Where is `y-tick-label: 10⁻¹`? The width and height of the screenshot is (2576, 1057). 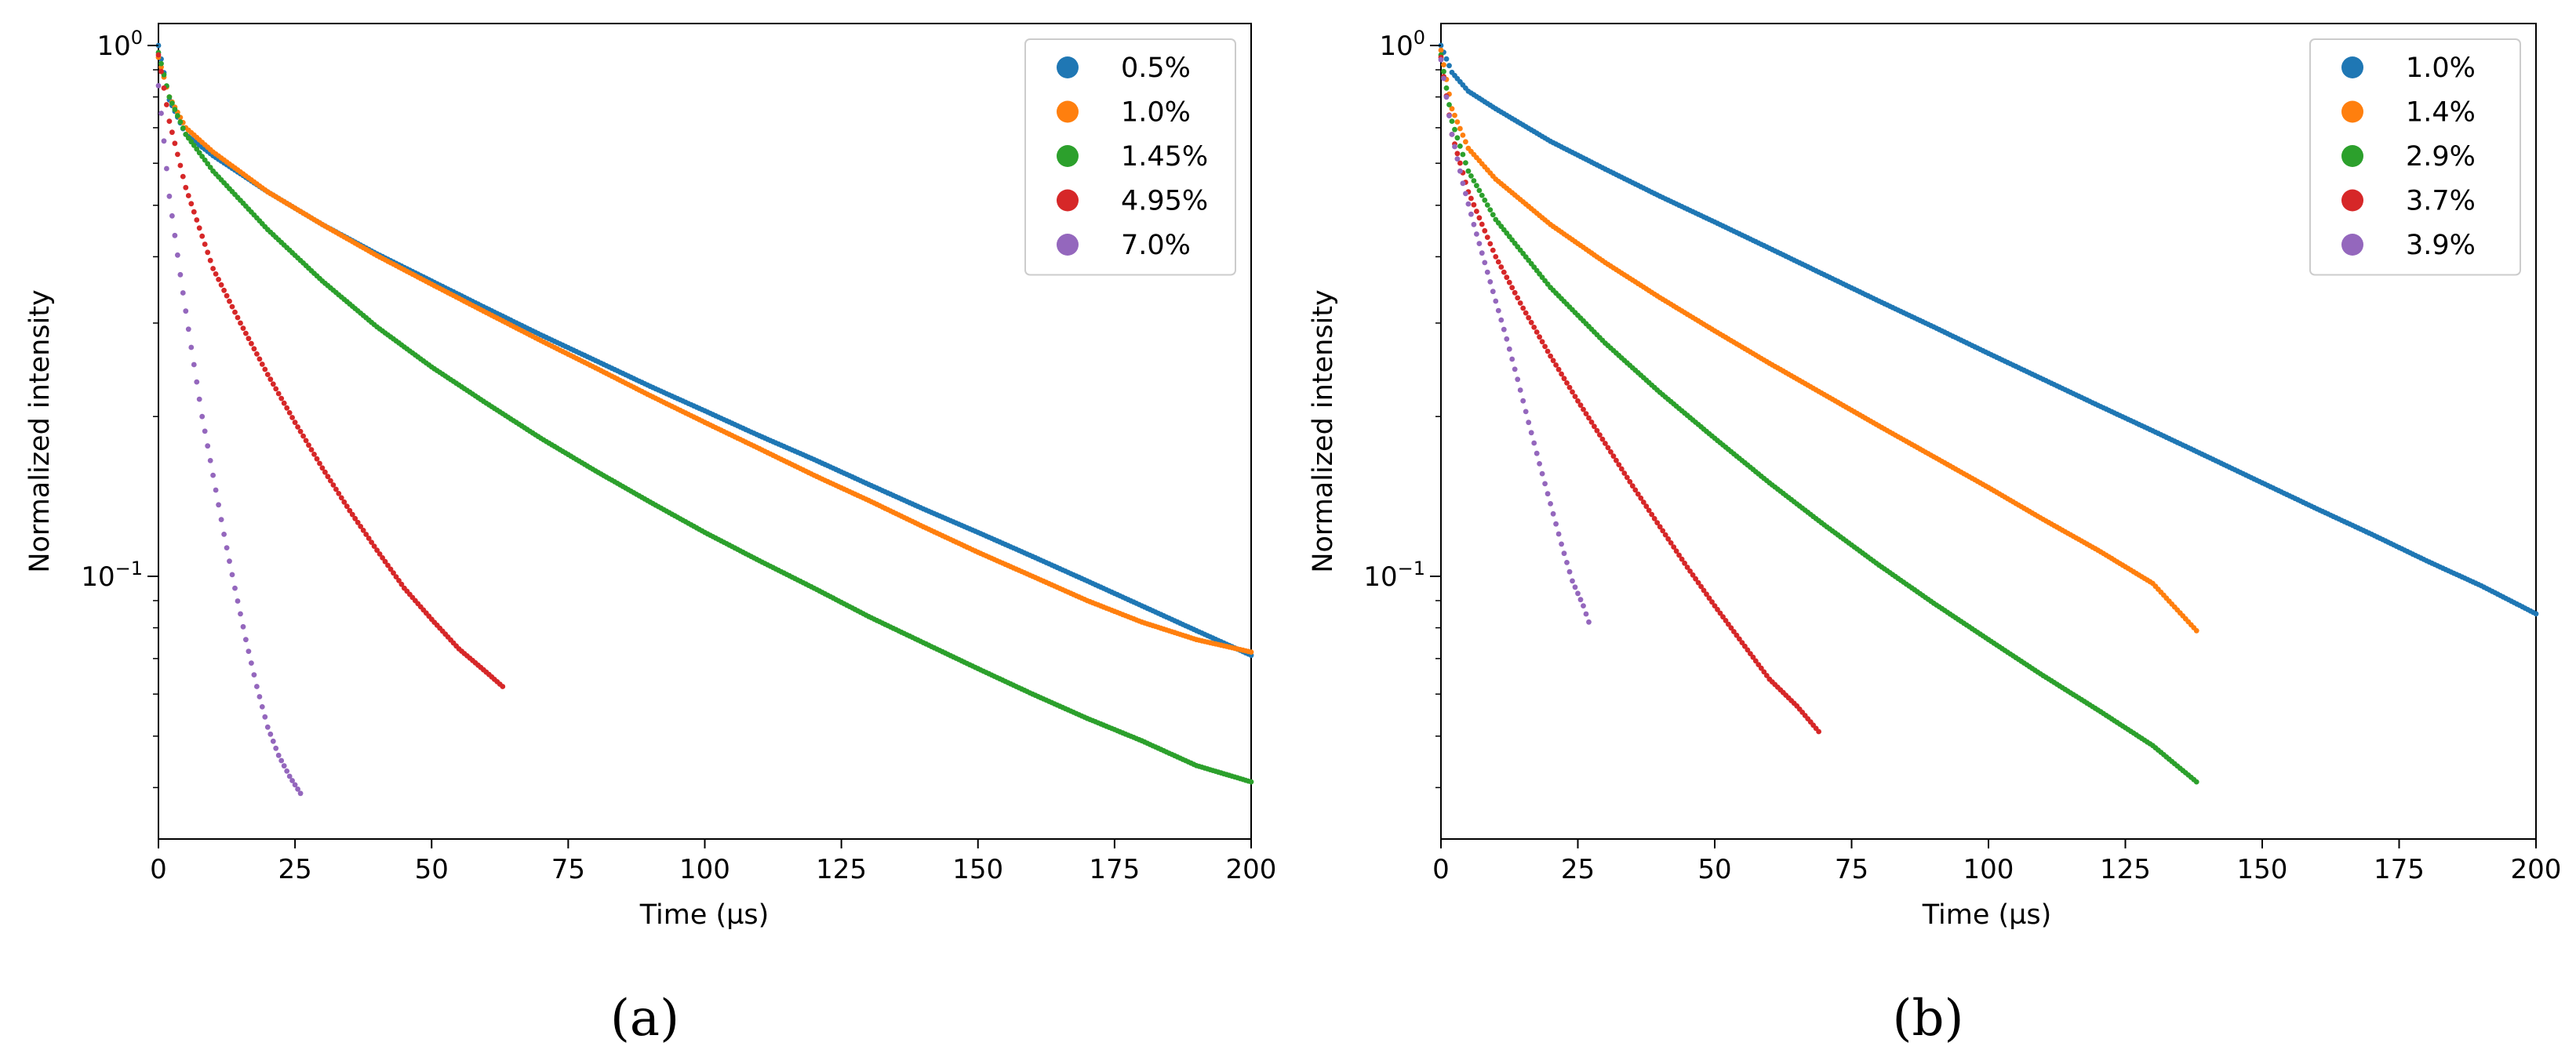 y-tick-label: 10⁻¹ is located at coordinates (1394, 575).